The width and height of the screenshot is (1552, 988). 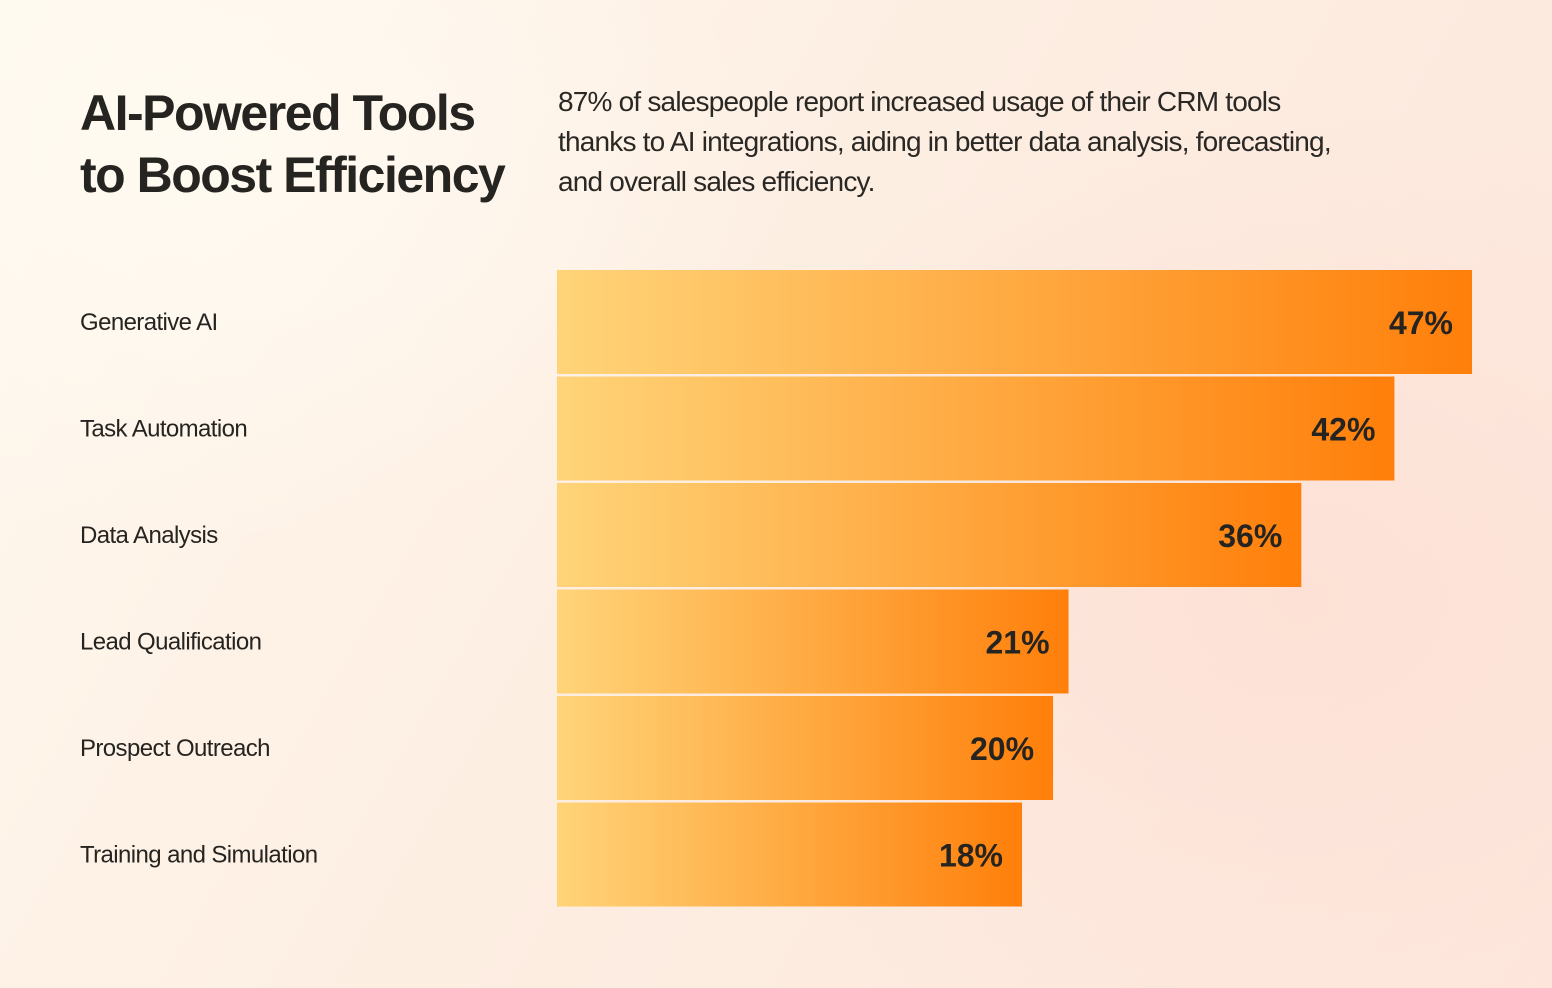 What do you see at coordinates (278, 113) in the screenshot?
I see `chart-title-line-1: AI-Powered Tools` at bounding box center [278, 113].